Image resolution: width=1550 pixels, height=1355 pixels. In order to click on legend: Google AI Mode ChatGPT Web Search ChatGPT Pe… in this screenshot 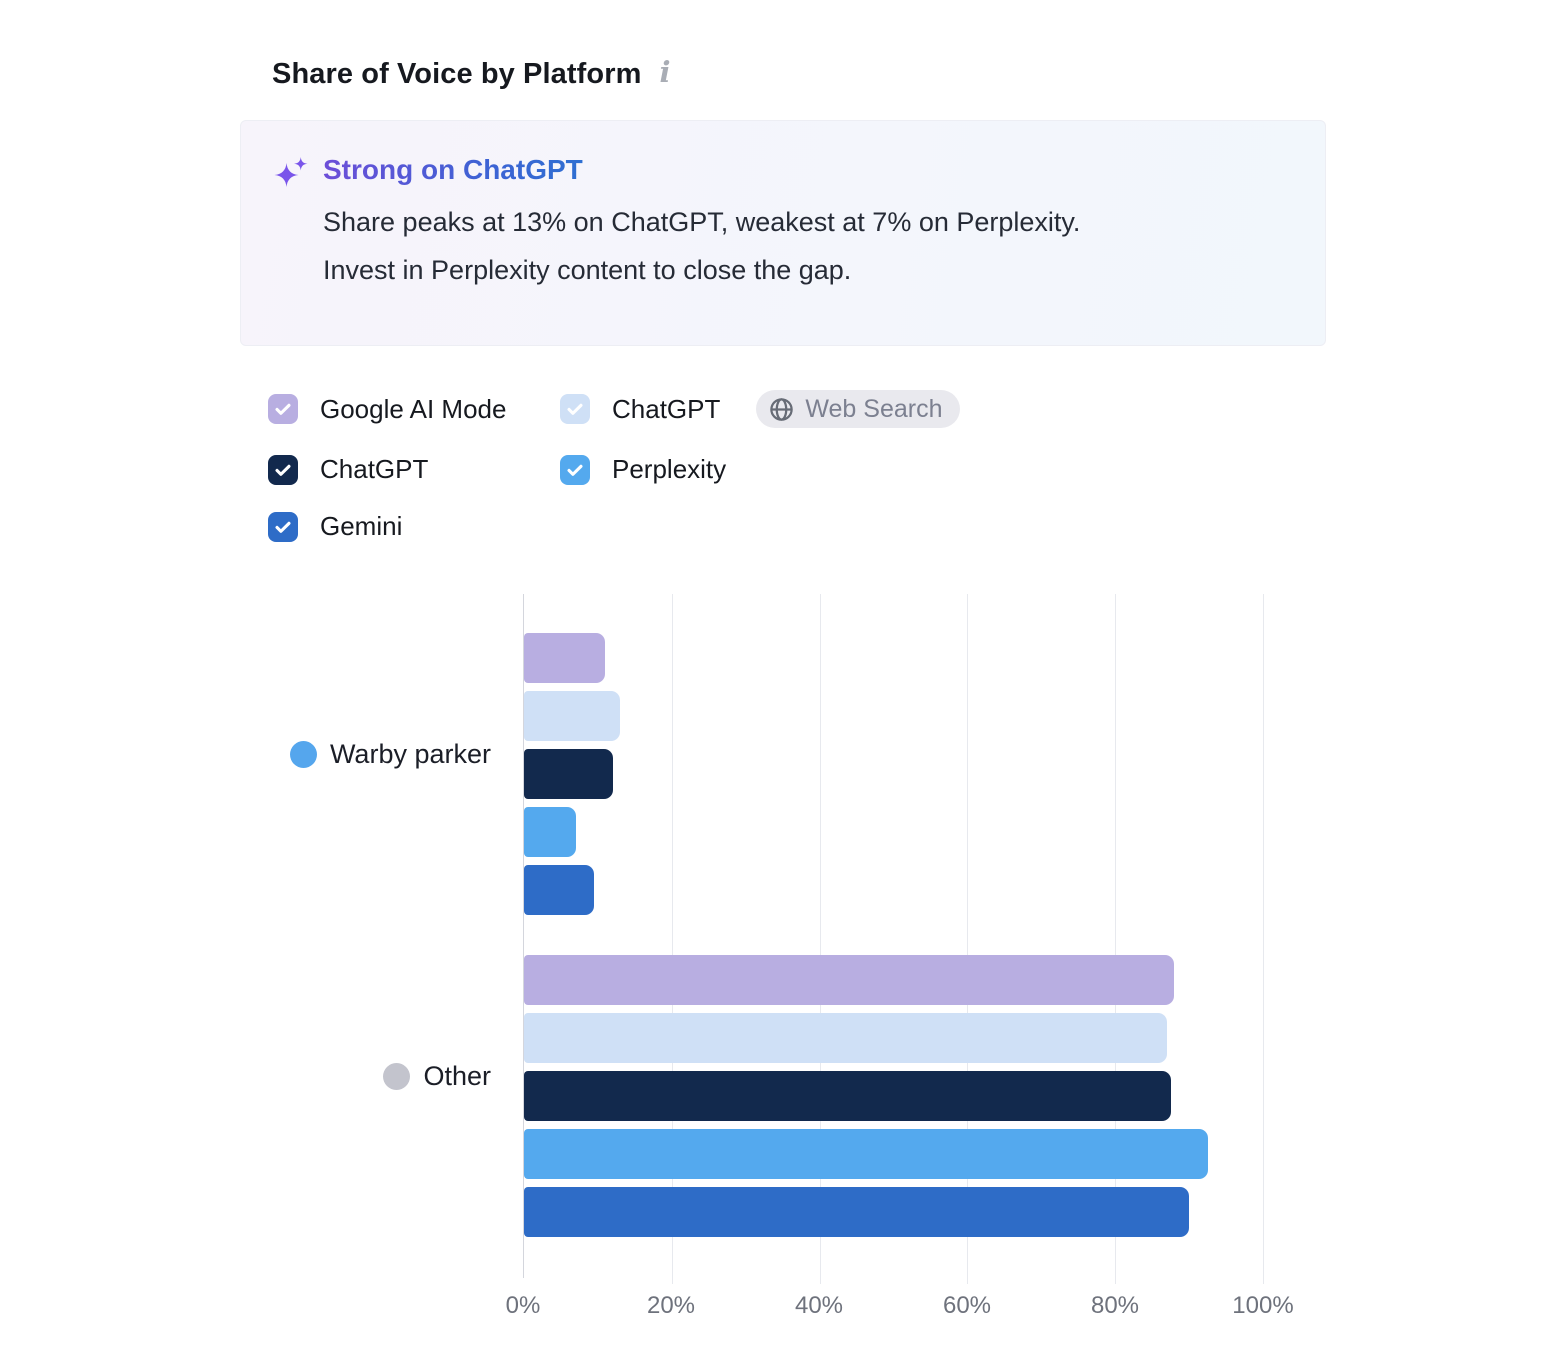, I will do `click(797, 466)`.